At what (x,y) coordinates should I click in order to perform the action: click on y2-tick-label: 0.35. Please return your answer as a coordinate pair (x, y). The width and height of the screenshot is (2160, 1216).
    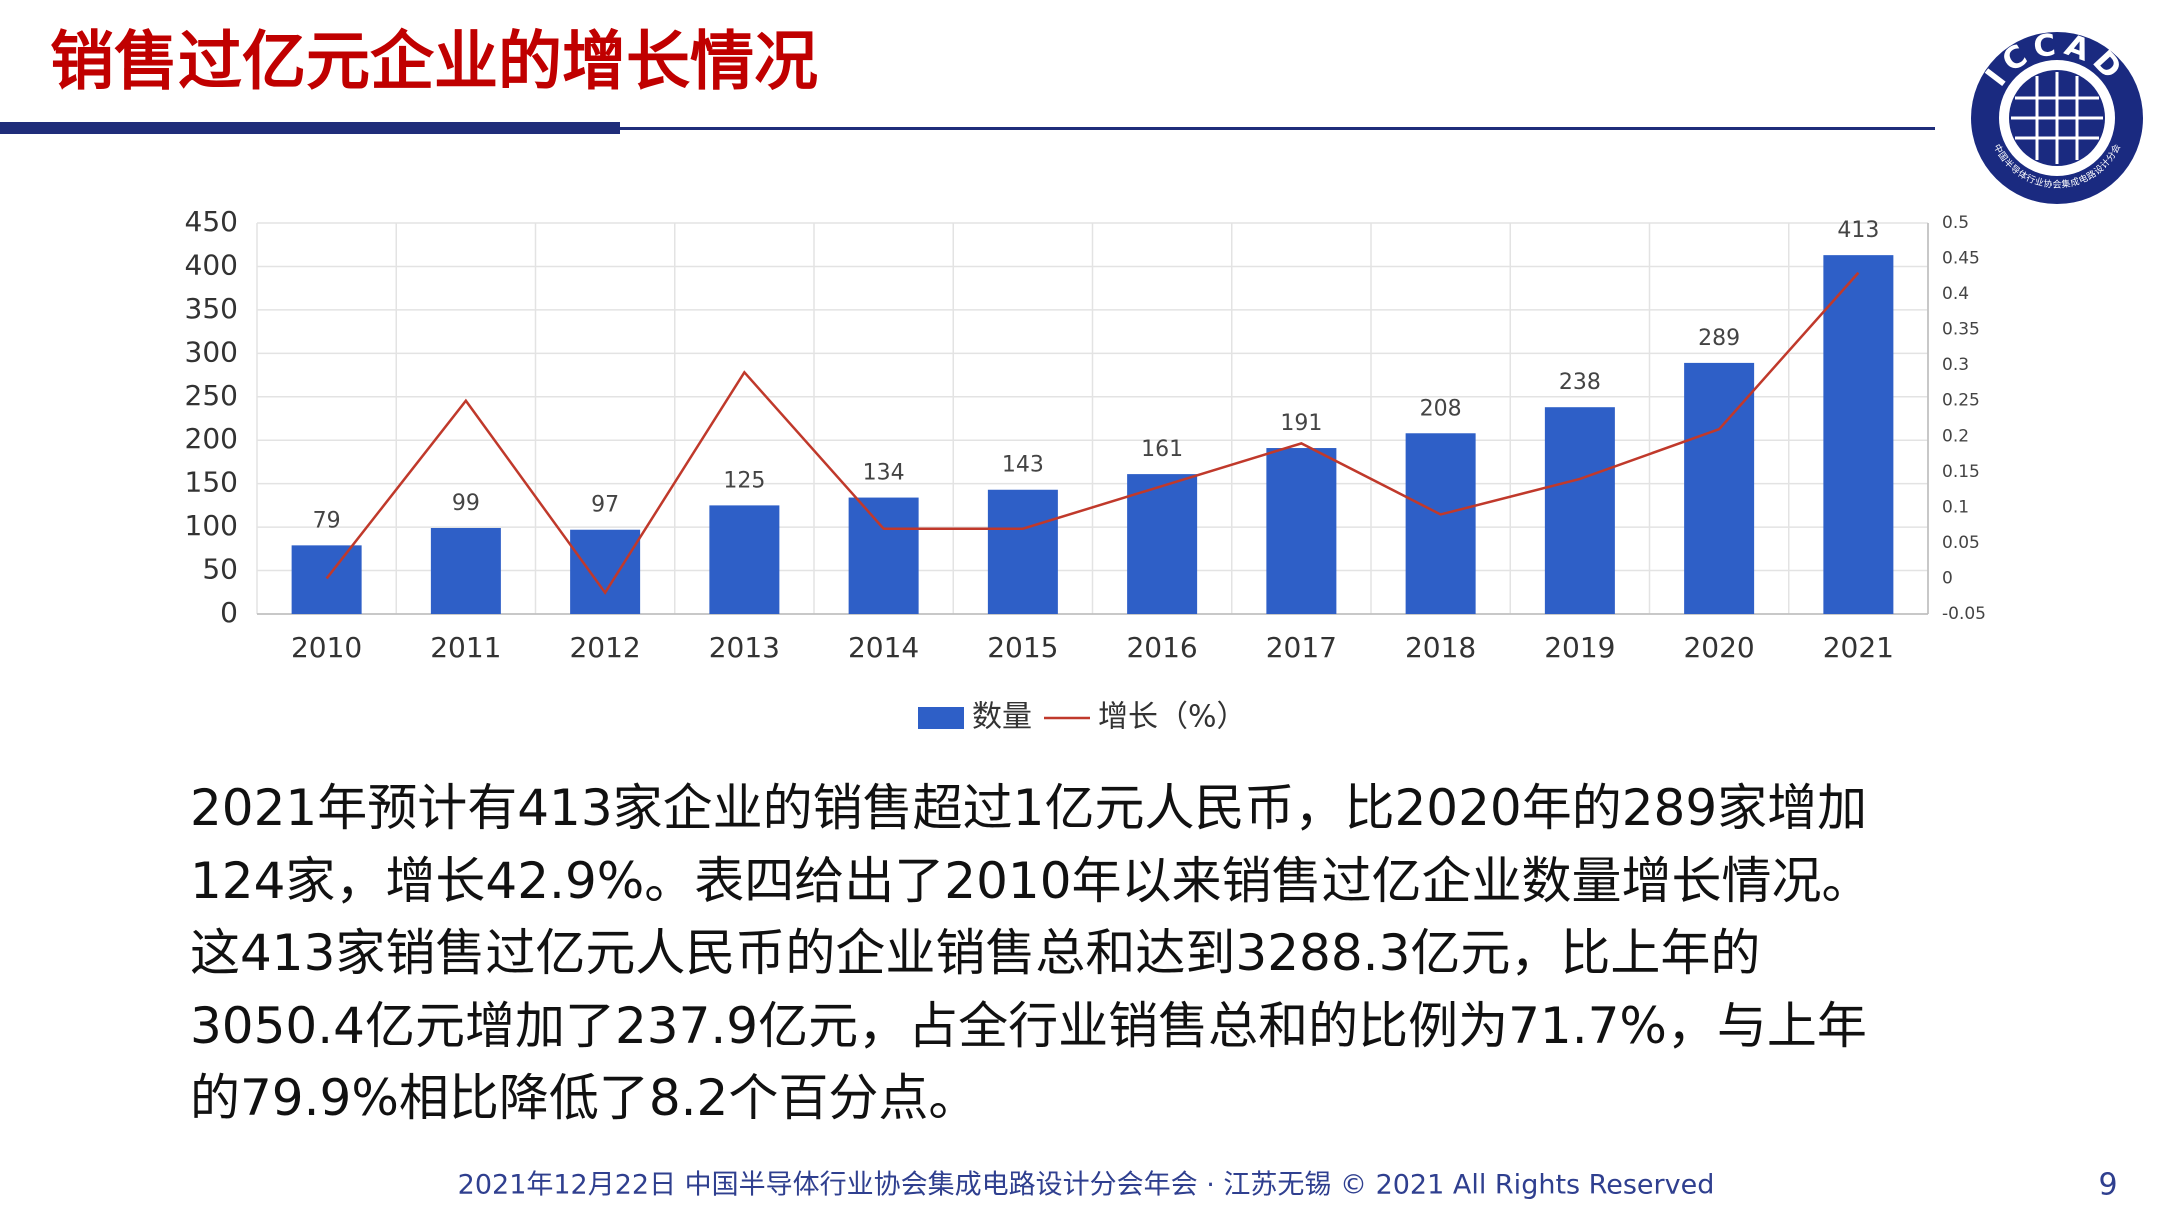
    Looking at the image, I should click on (1961, 330).